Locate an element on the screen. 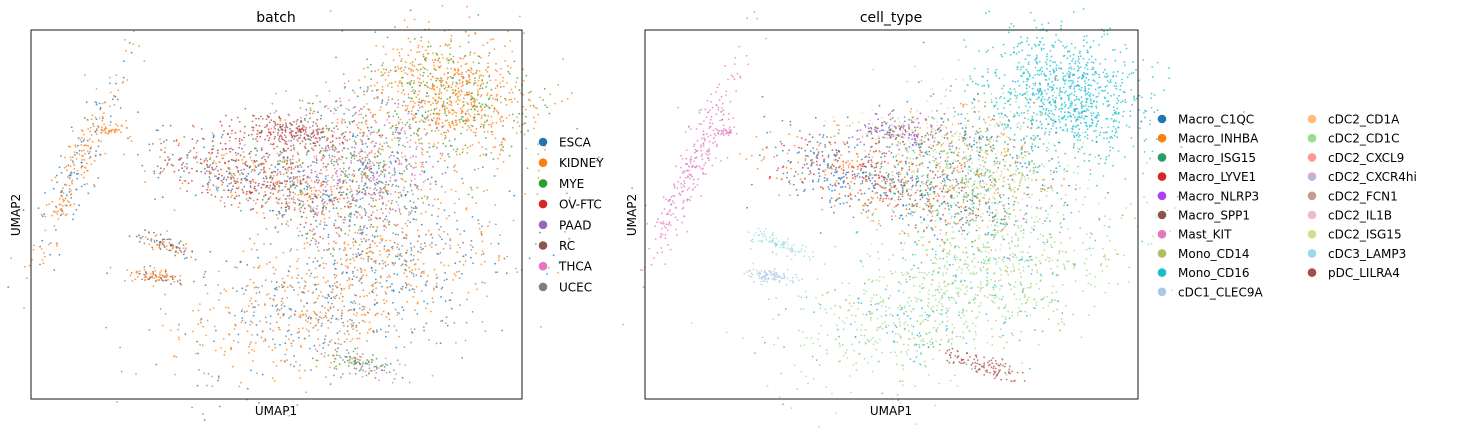 This screenshot has width=1473, height=429. cell-type-cluster-cdc1 is located at coordinates (773, 274).